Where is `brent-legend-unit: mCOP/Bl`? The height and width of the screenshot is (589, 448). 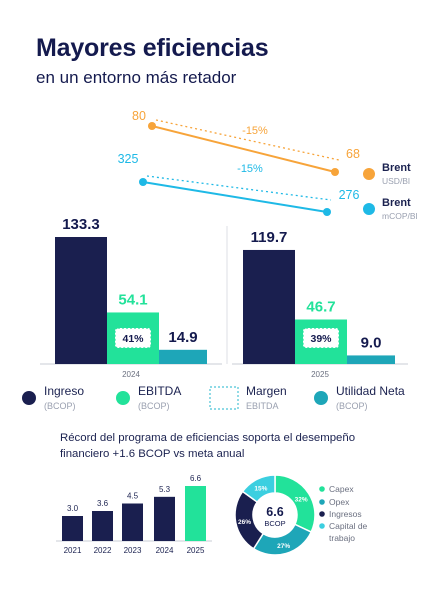
brent-legend-unit: mCOP/Bl is located at coordinates (400, 216).